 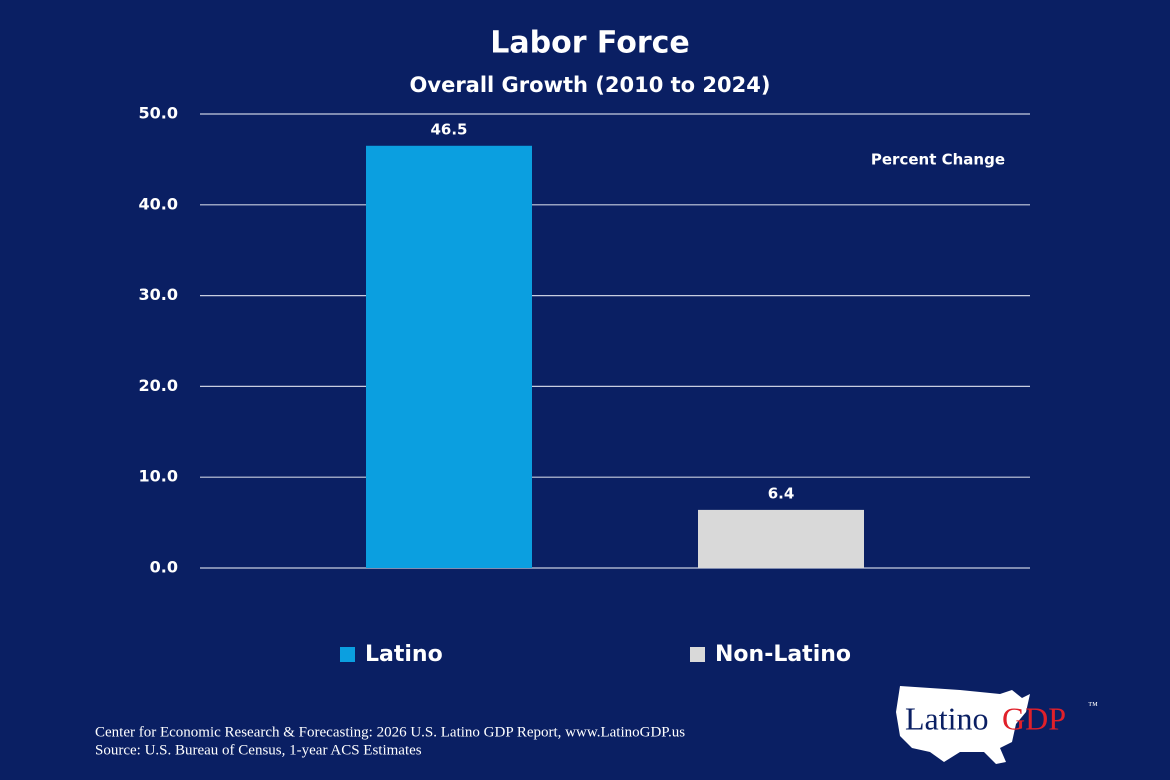 What do you see at coordinates (158, 203) in the screenshot?
I see `y-tick-label: 40.0` at bounding box center [158, 203].